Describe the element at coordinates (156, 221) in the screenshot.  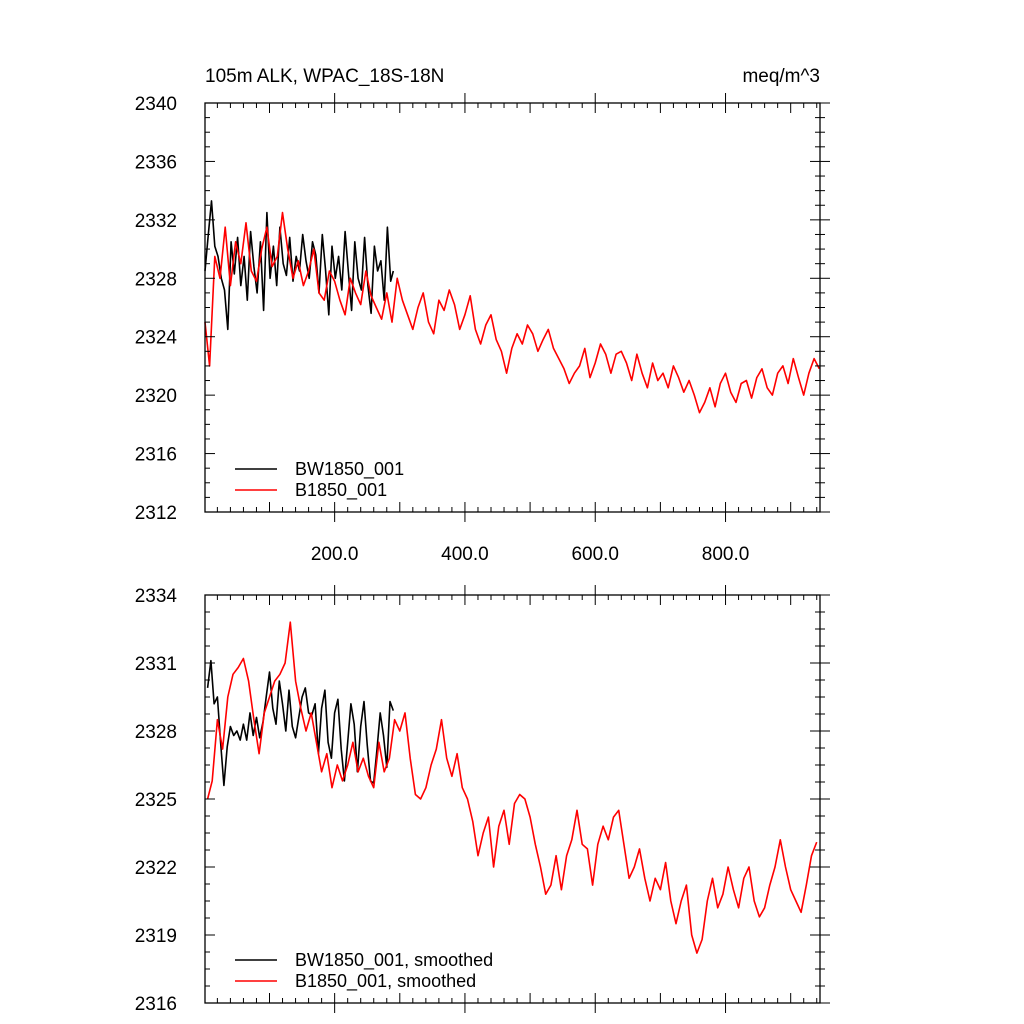
I see `y-tick-label: 2332` at that location.